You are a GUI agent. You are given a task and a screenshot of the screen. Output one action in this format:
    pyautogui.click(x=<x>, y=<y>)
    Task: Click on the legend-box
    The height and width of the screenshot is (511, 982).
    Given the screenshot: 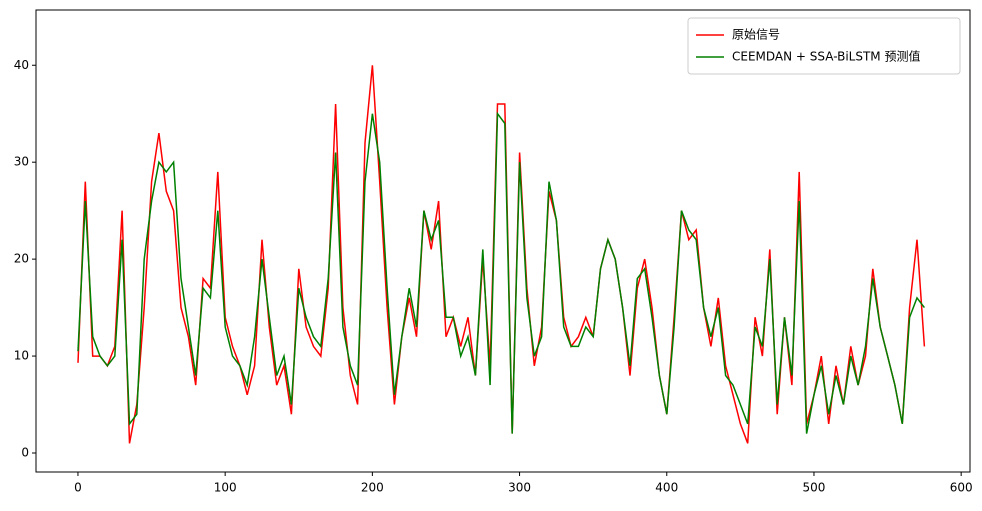 What is the action you would take?
    pyautogui.click(x=824, y=46)
    